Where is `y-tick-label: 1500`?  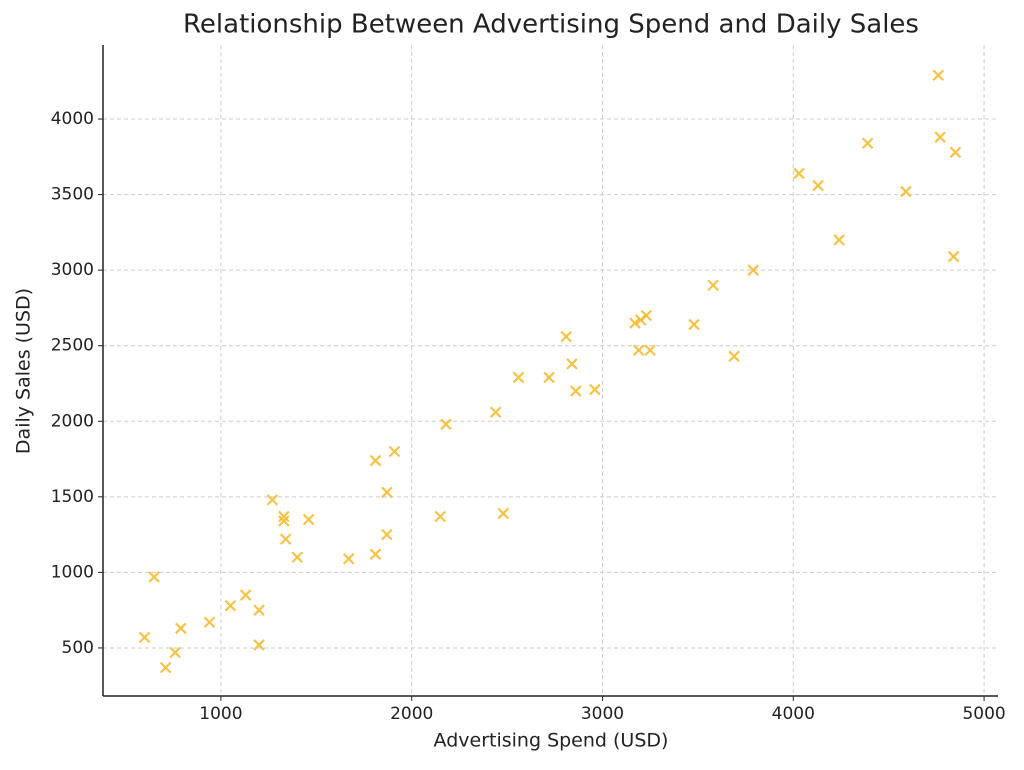 y-tick-label: 1500 is located at coordinates (72, 497).